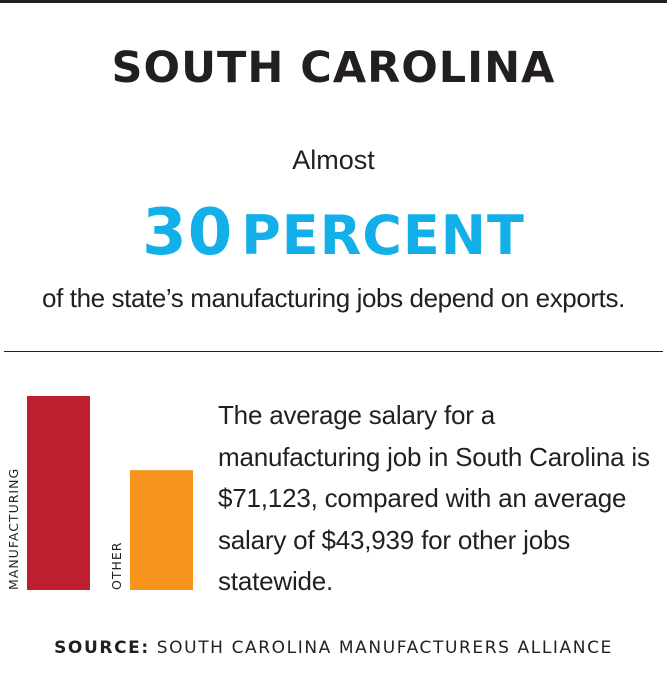 The width and height of the screenshot is (667, 700). I want to click on top-rule, so click(333, 1).